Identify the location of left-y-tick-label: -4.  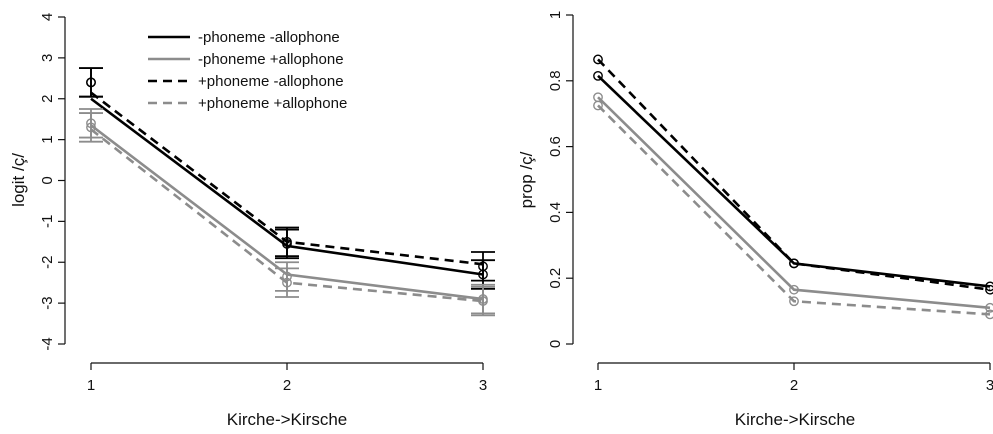
(47, 343).